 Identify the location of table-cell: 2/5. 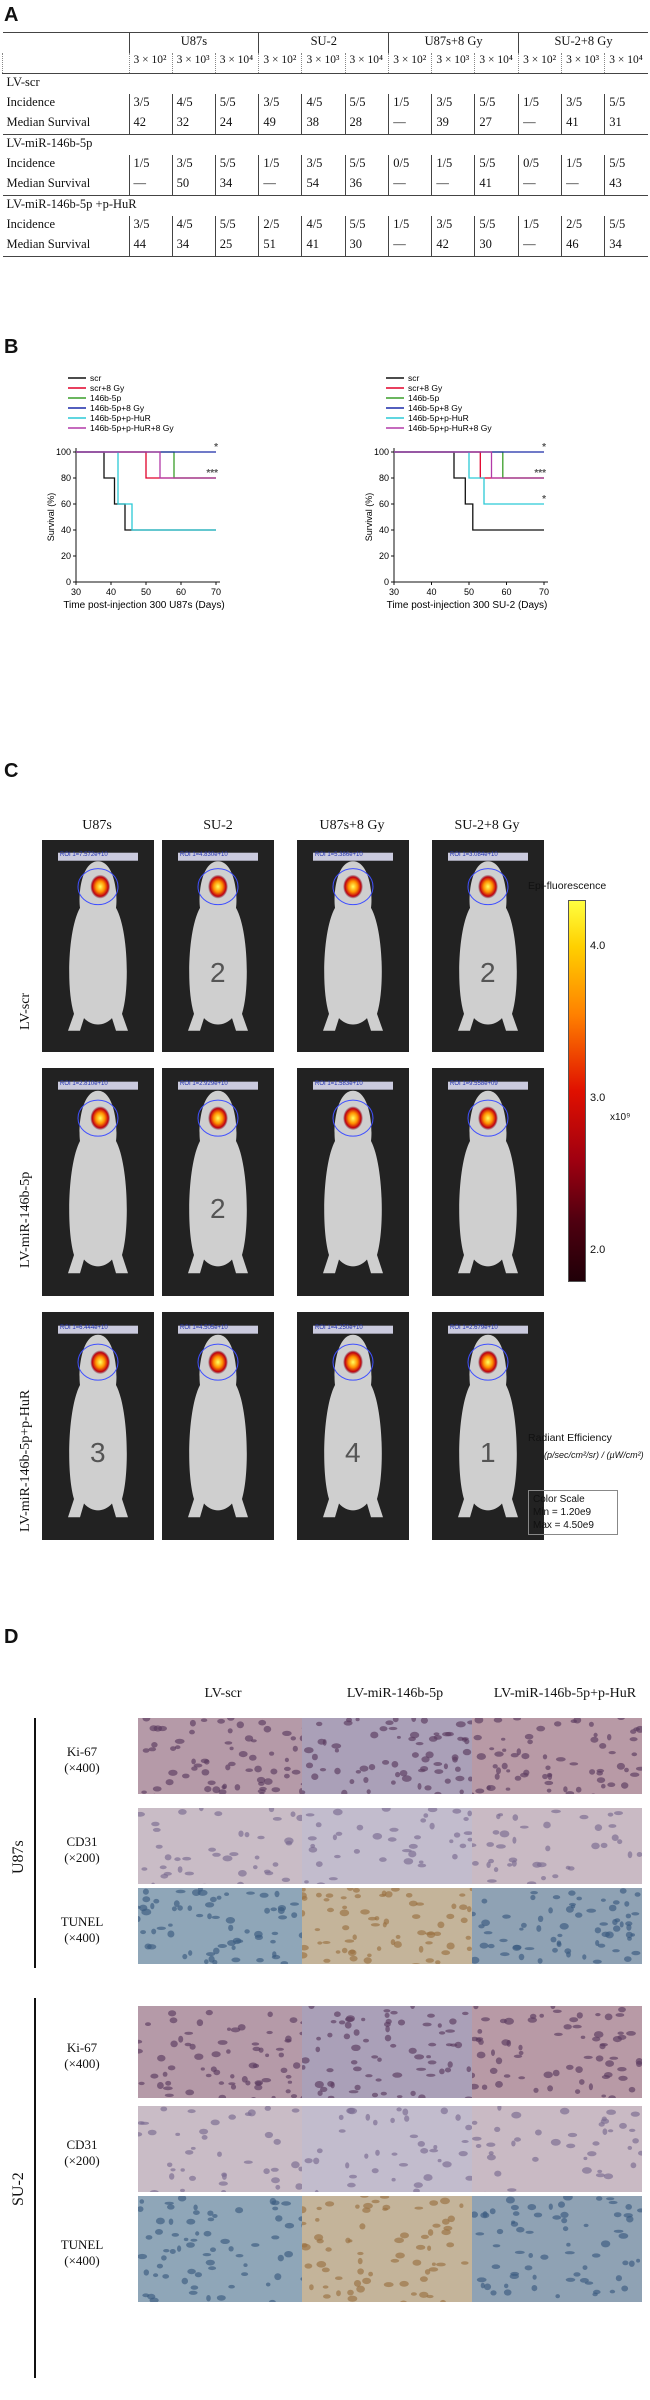
(280, 226).